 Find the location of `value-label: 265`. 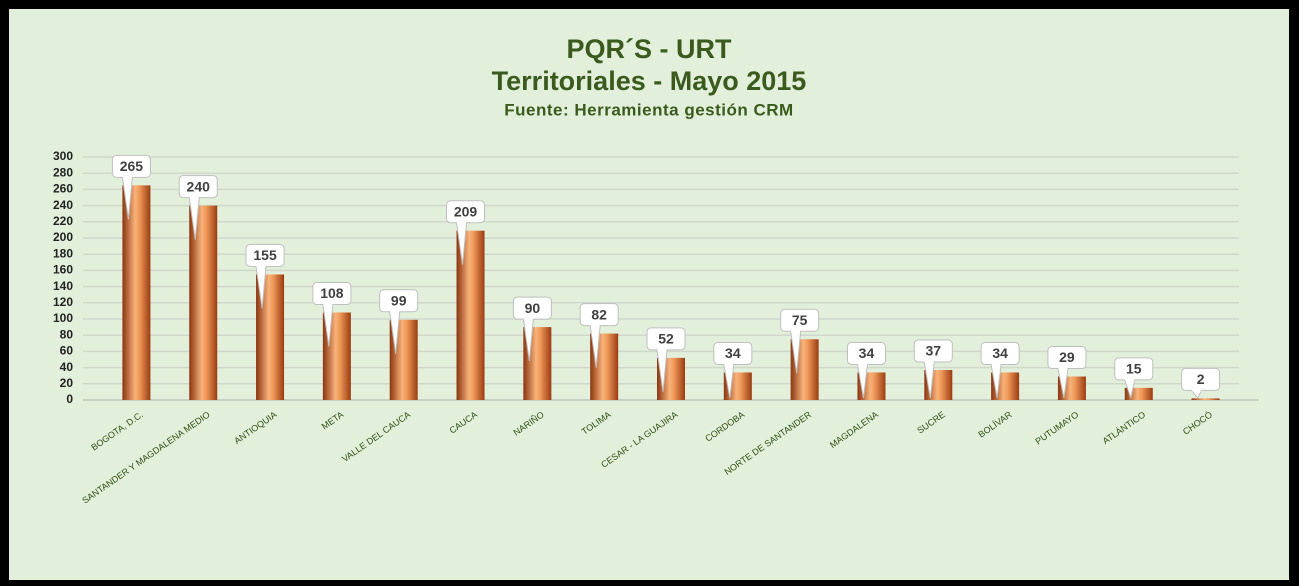

value-label: 265 is located at coordinates (132, 166).